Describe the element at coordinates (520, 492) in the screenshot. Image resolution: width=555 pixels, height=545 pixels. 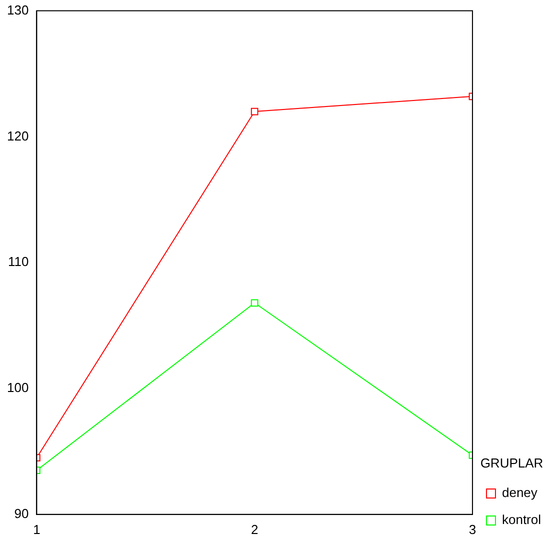
I see `legend-label: deney` at that location.